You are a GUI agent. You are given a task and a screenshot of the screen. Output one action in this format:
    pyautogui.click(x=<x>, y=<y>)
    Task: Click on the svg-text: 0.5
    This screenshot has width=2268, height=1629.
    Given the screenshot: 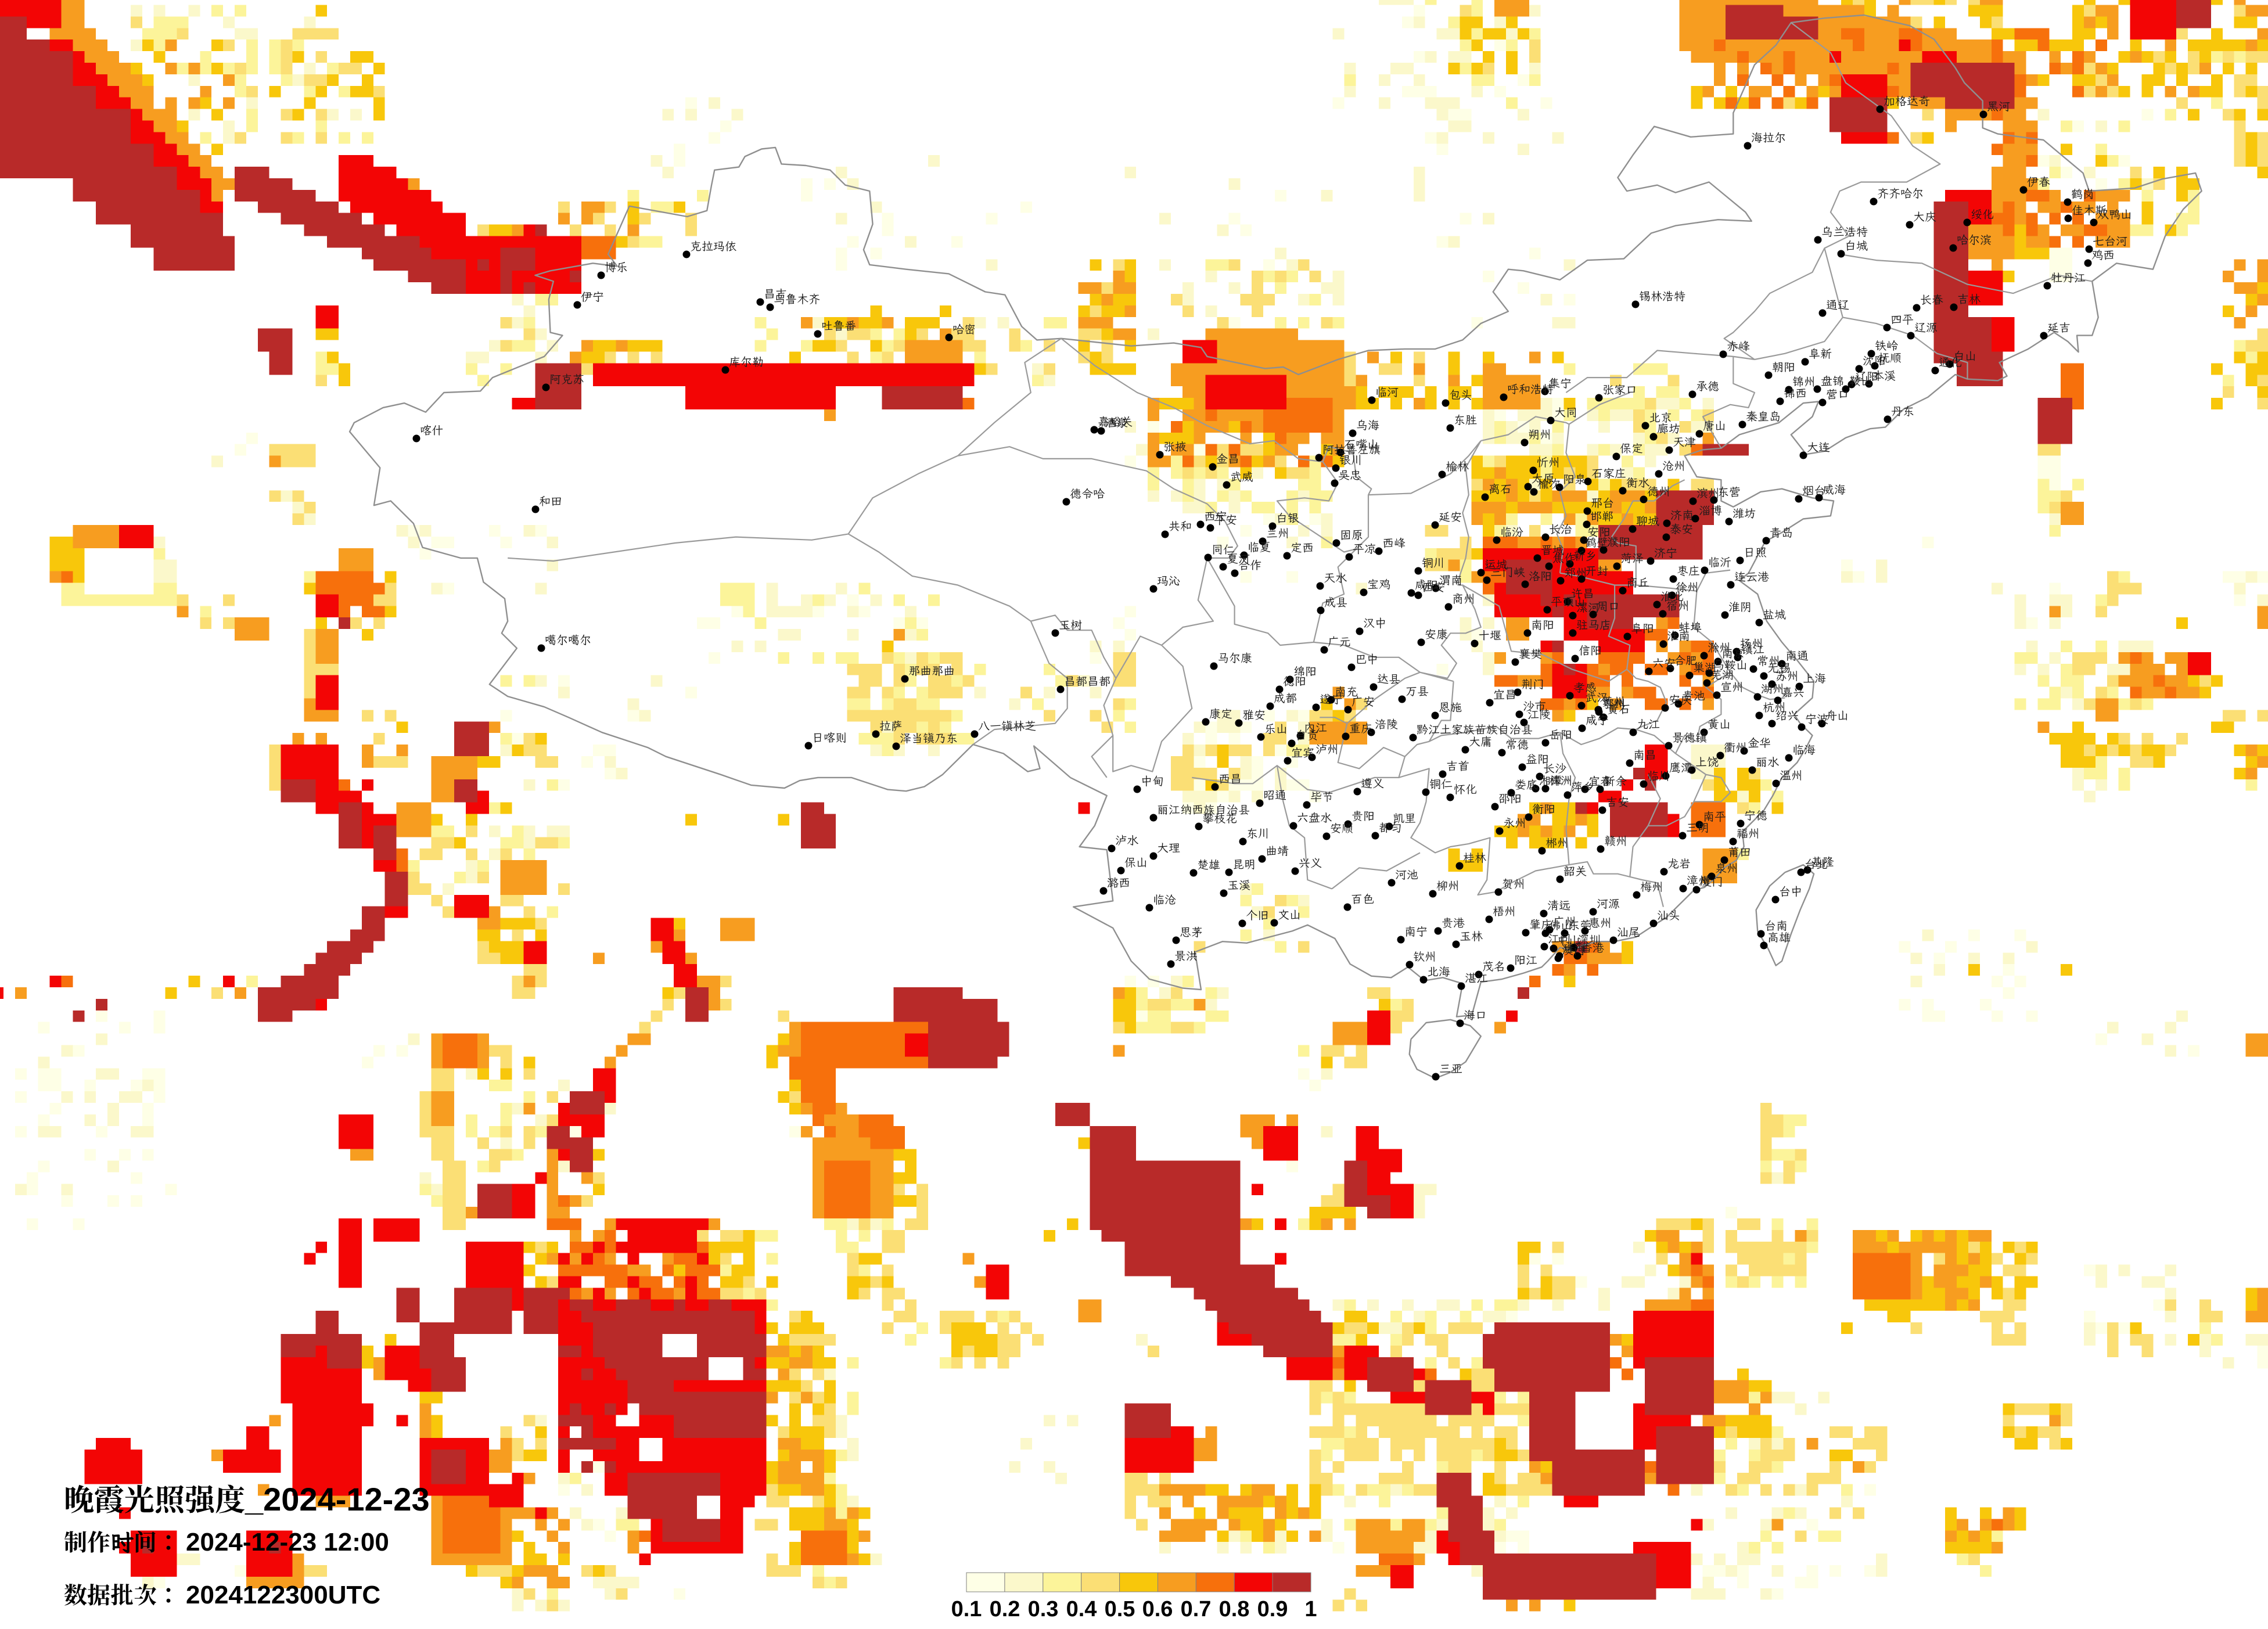 What is the action you would take?
    pyautogui.click(x=1120, y=1609)
    